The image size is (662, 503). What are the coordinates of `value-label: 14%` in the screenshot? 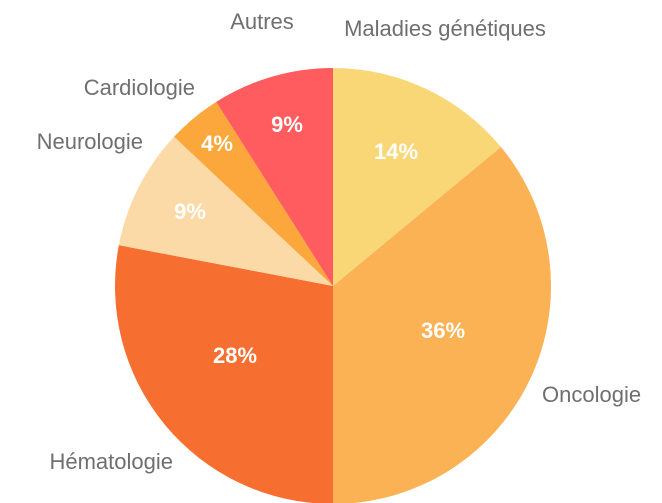 It's located at (396, 151).